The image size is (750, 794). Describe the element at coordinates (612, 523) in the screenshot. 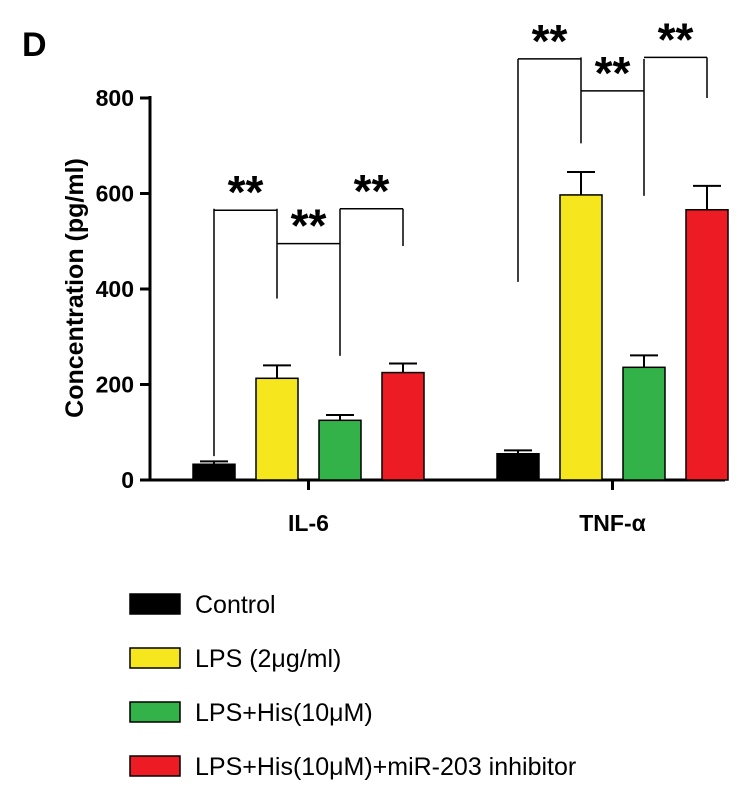

I see `x-tick-label: TNF-α` at that location.